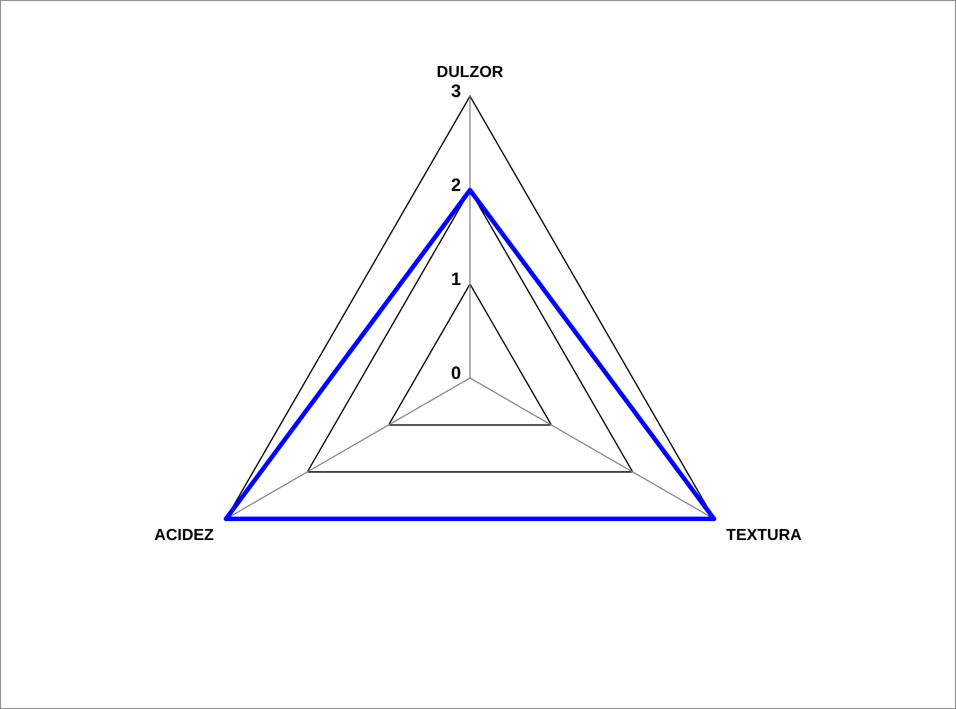  What do you see at coordinates (455, 91) in the screenshot?
I see `y-tick-label: 3` at bounding box center [455, 91].